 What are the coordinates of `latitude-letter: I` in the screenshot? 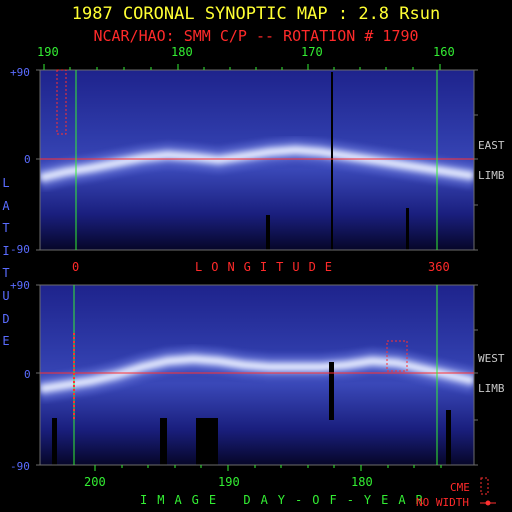 It's located at (6, 250).